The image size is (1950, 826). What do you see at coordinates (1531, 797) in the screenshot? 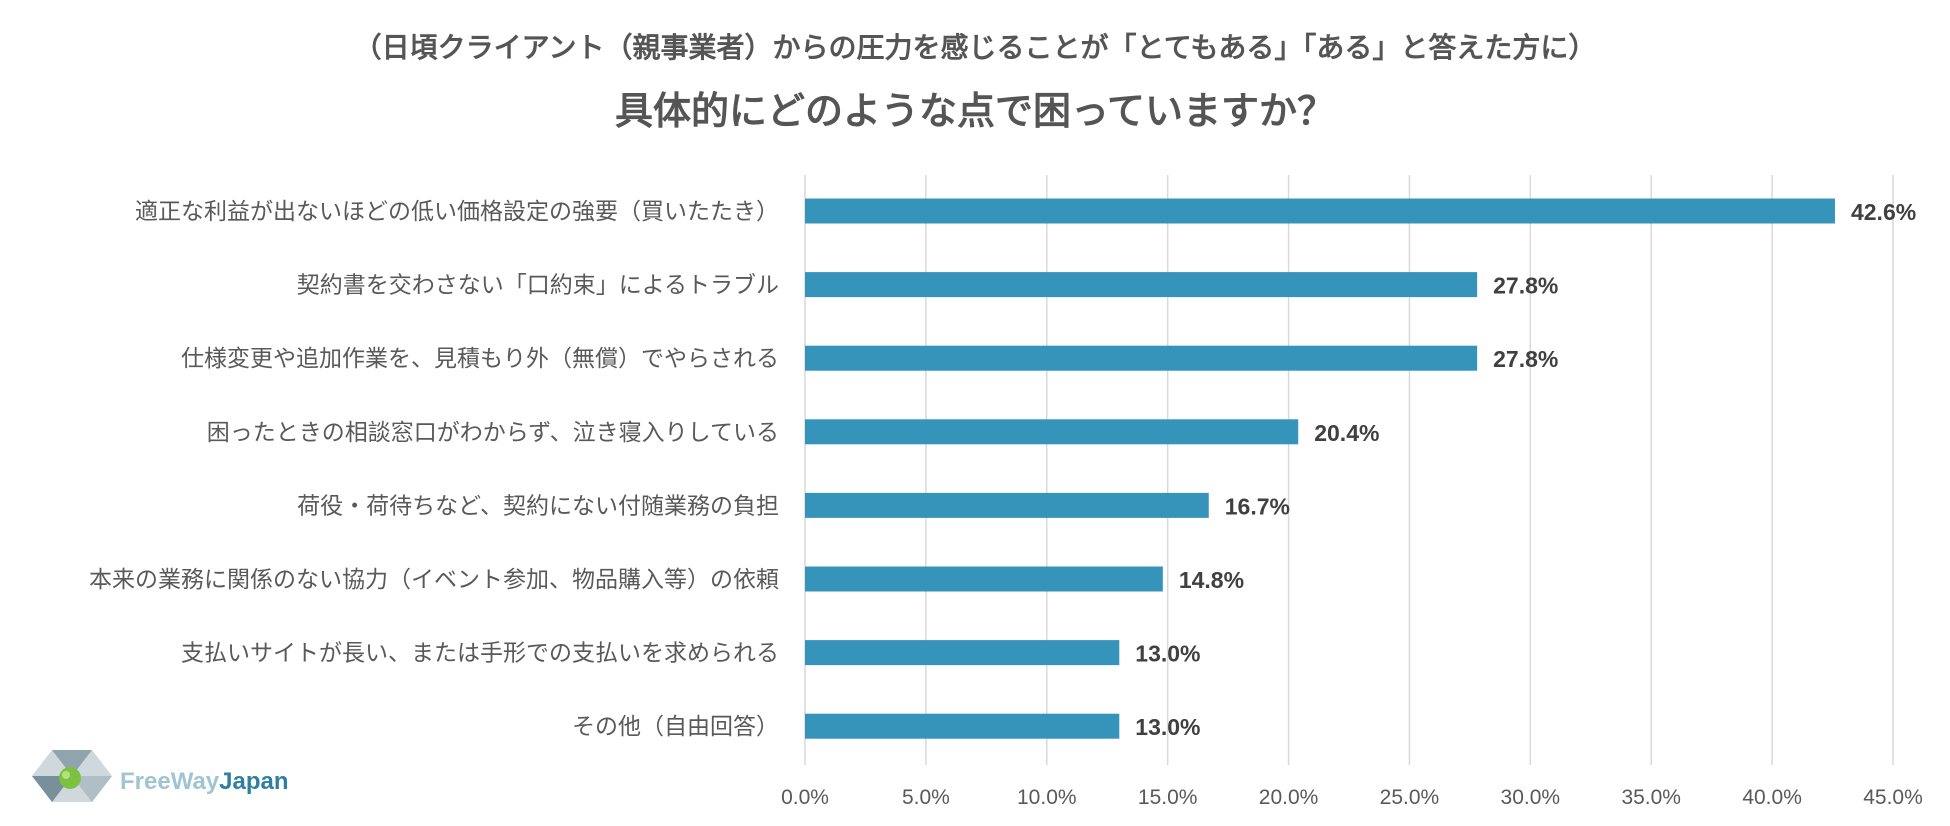
I see `x-tick-label: 30.0%` at bounding box center [1531, 797].